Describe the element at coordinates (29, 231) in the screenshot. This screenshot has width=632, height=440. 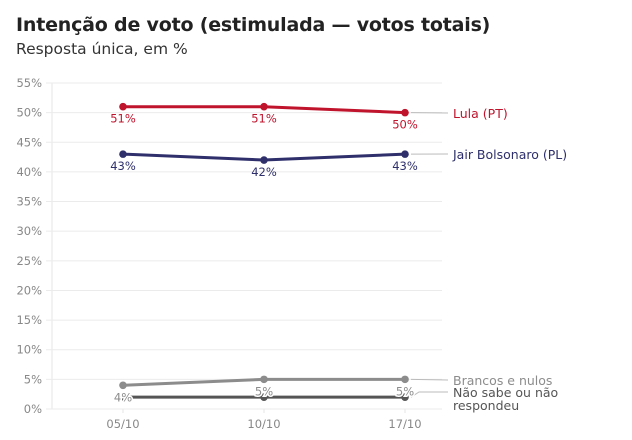
I see `y-tick-label: 30%` at that location.